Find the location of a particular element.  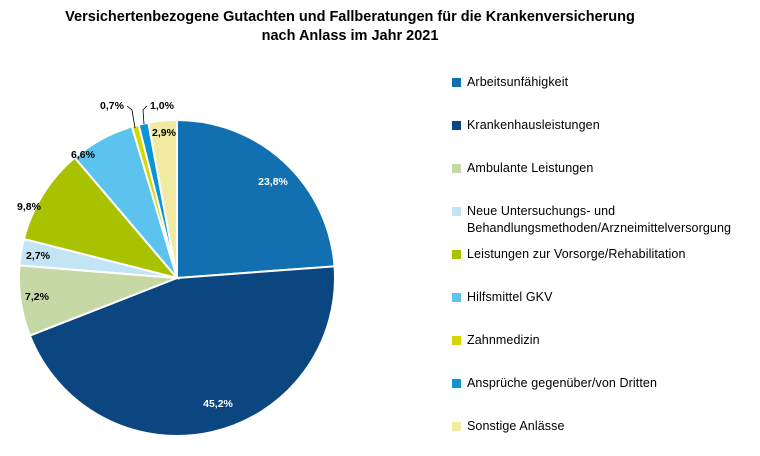

slice-label-4: 2,7% is located at coordinates (38, 256).